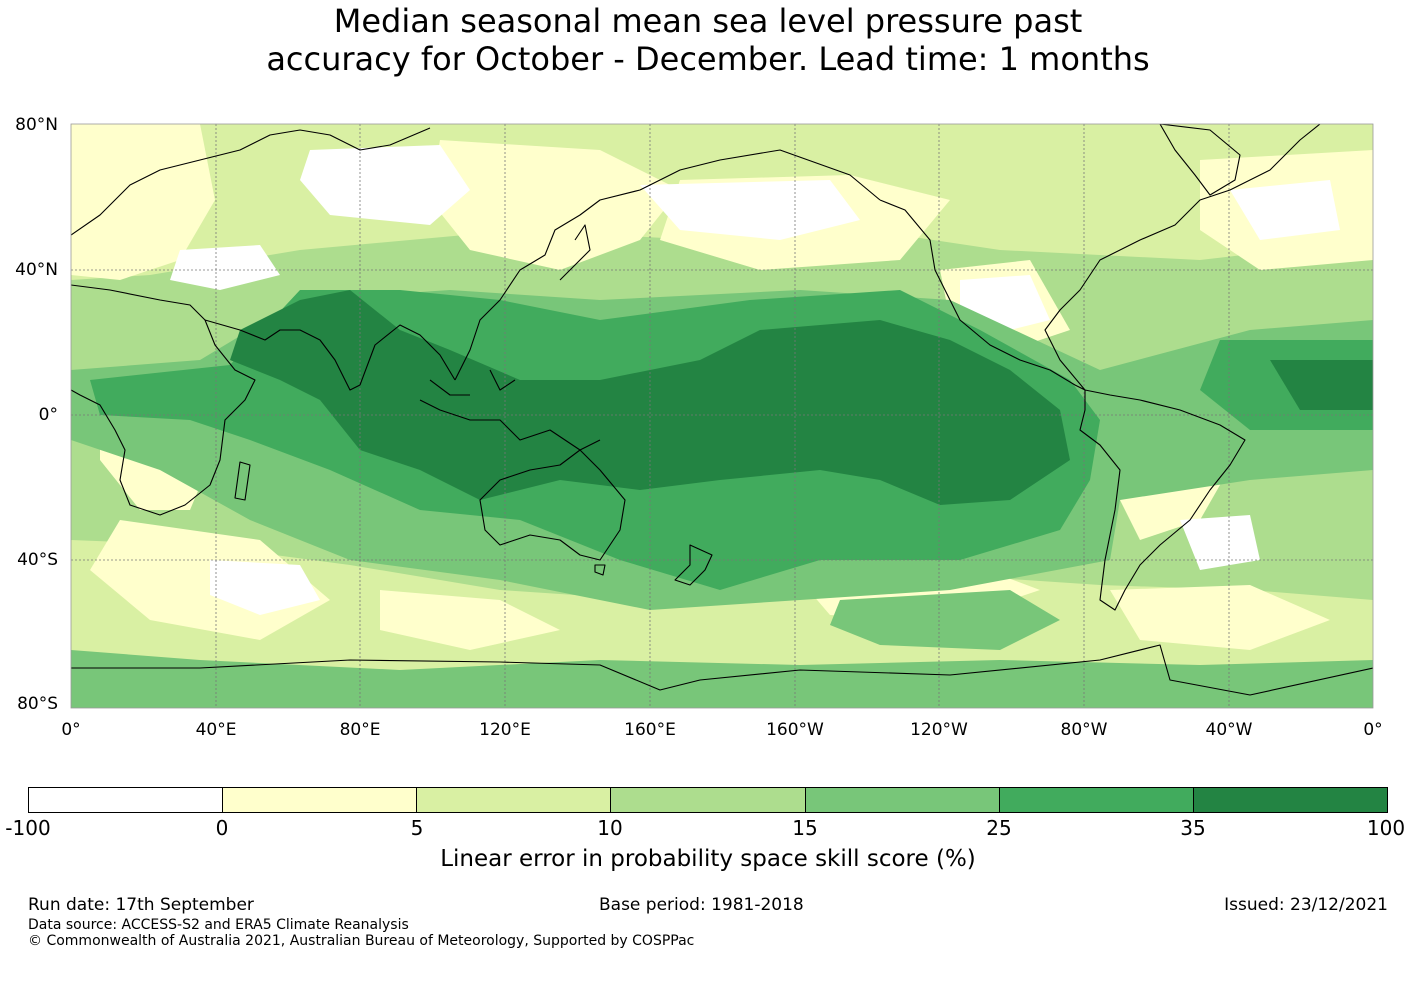 The height and width of the screenshot is (990, 1416). Describe the element at coordinates (552, 505) in the screenshot. I see `coast-australia` at that location.